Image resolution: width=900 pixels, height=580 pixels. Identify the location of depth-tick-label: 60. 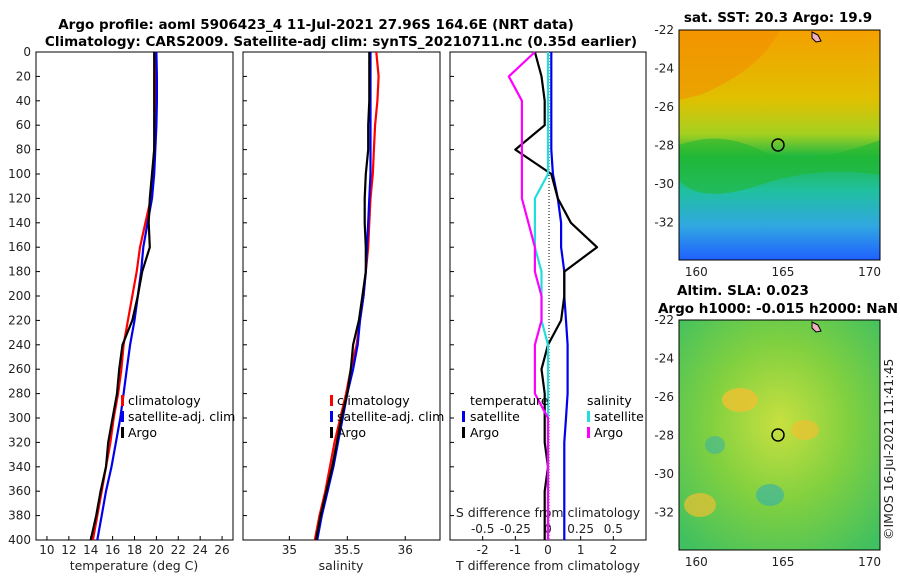
(23, 125).